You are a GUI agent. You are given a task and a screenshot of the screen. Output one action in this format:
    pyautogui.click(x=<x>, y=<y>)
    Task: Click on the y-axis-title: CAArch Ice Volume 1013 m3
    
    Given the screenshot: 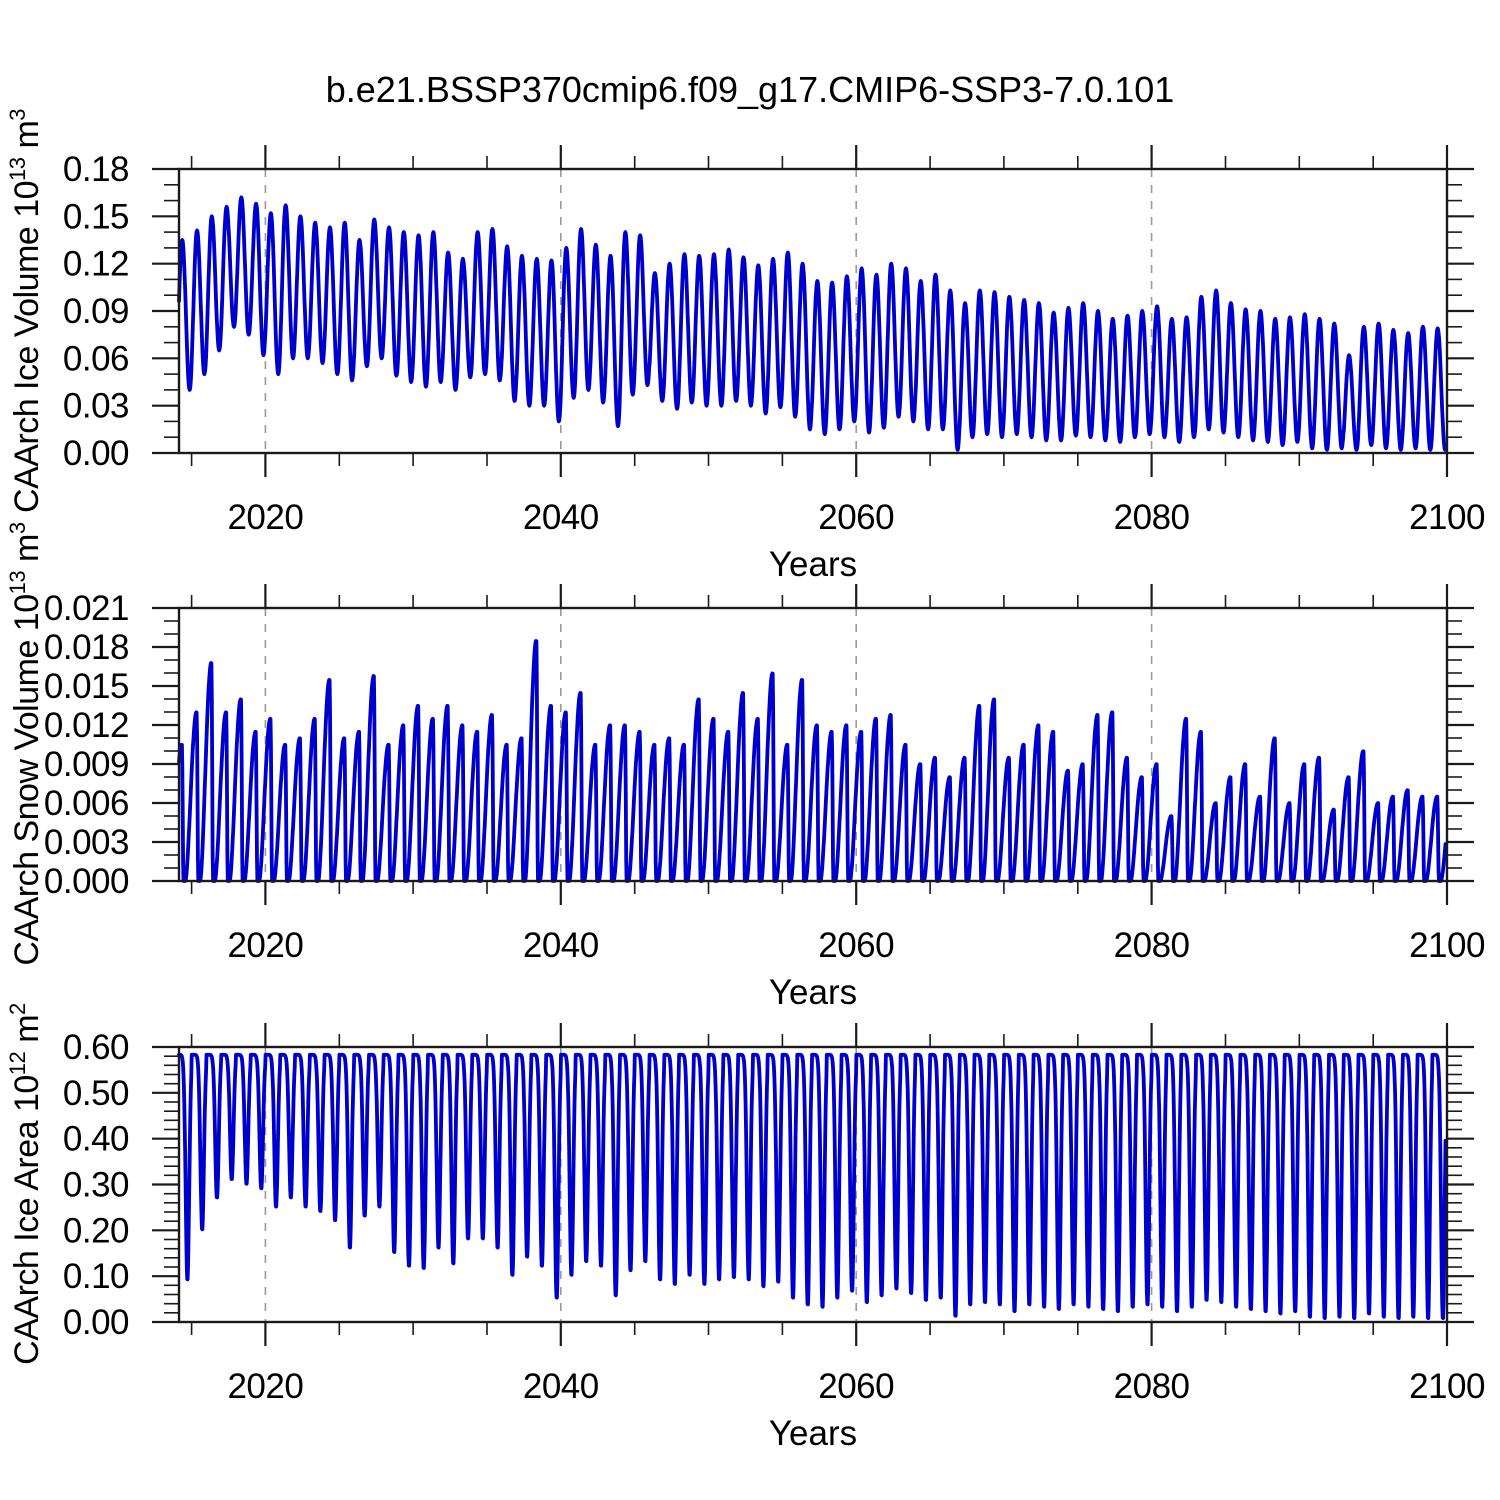 What is the action you would take?
    pyautogui.click(x=25, y=311)
    